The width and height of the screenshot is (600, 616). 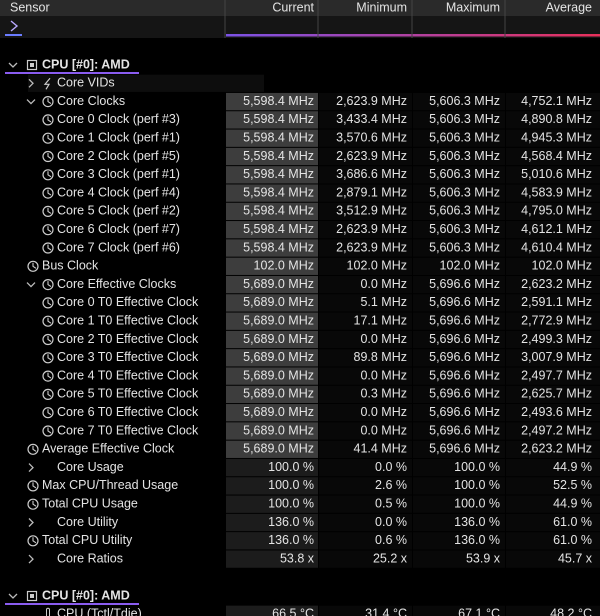 I want to click on sensor-label: Core 3 T0 Effective Clock, so click(x=128, y=357).